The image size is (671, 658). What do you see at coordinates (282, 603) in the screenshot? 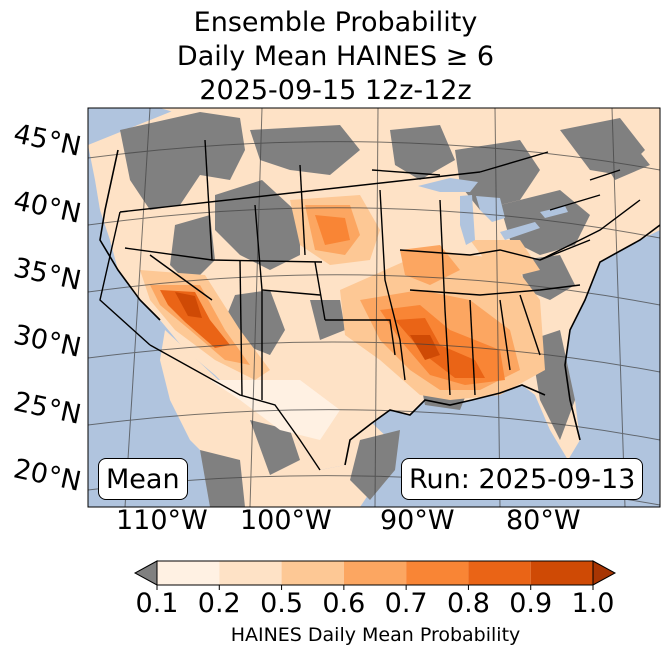
I see `colorbar-tick-label: 0.5` at bounding box center [282, 603].